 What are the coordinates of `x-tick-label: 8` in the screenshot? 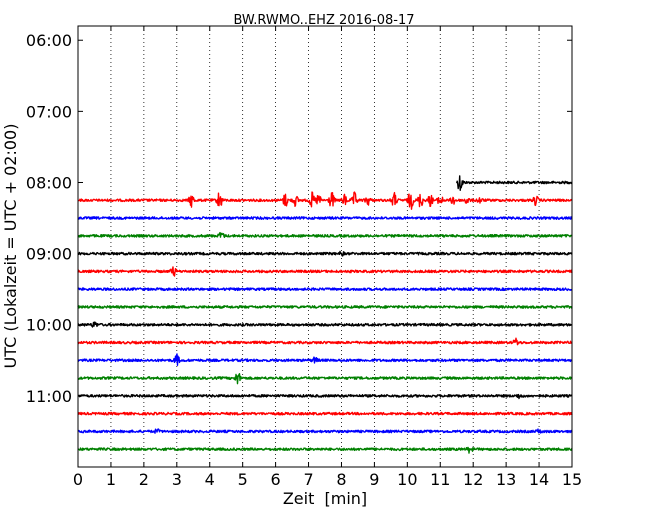 It's located at (341, 479).